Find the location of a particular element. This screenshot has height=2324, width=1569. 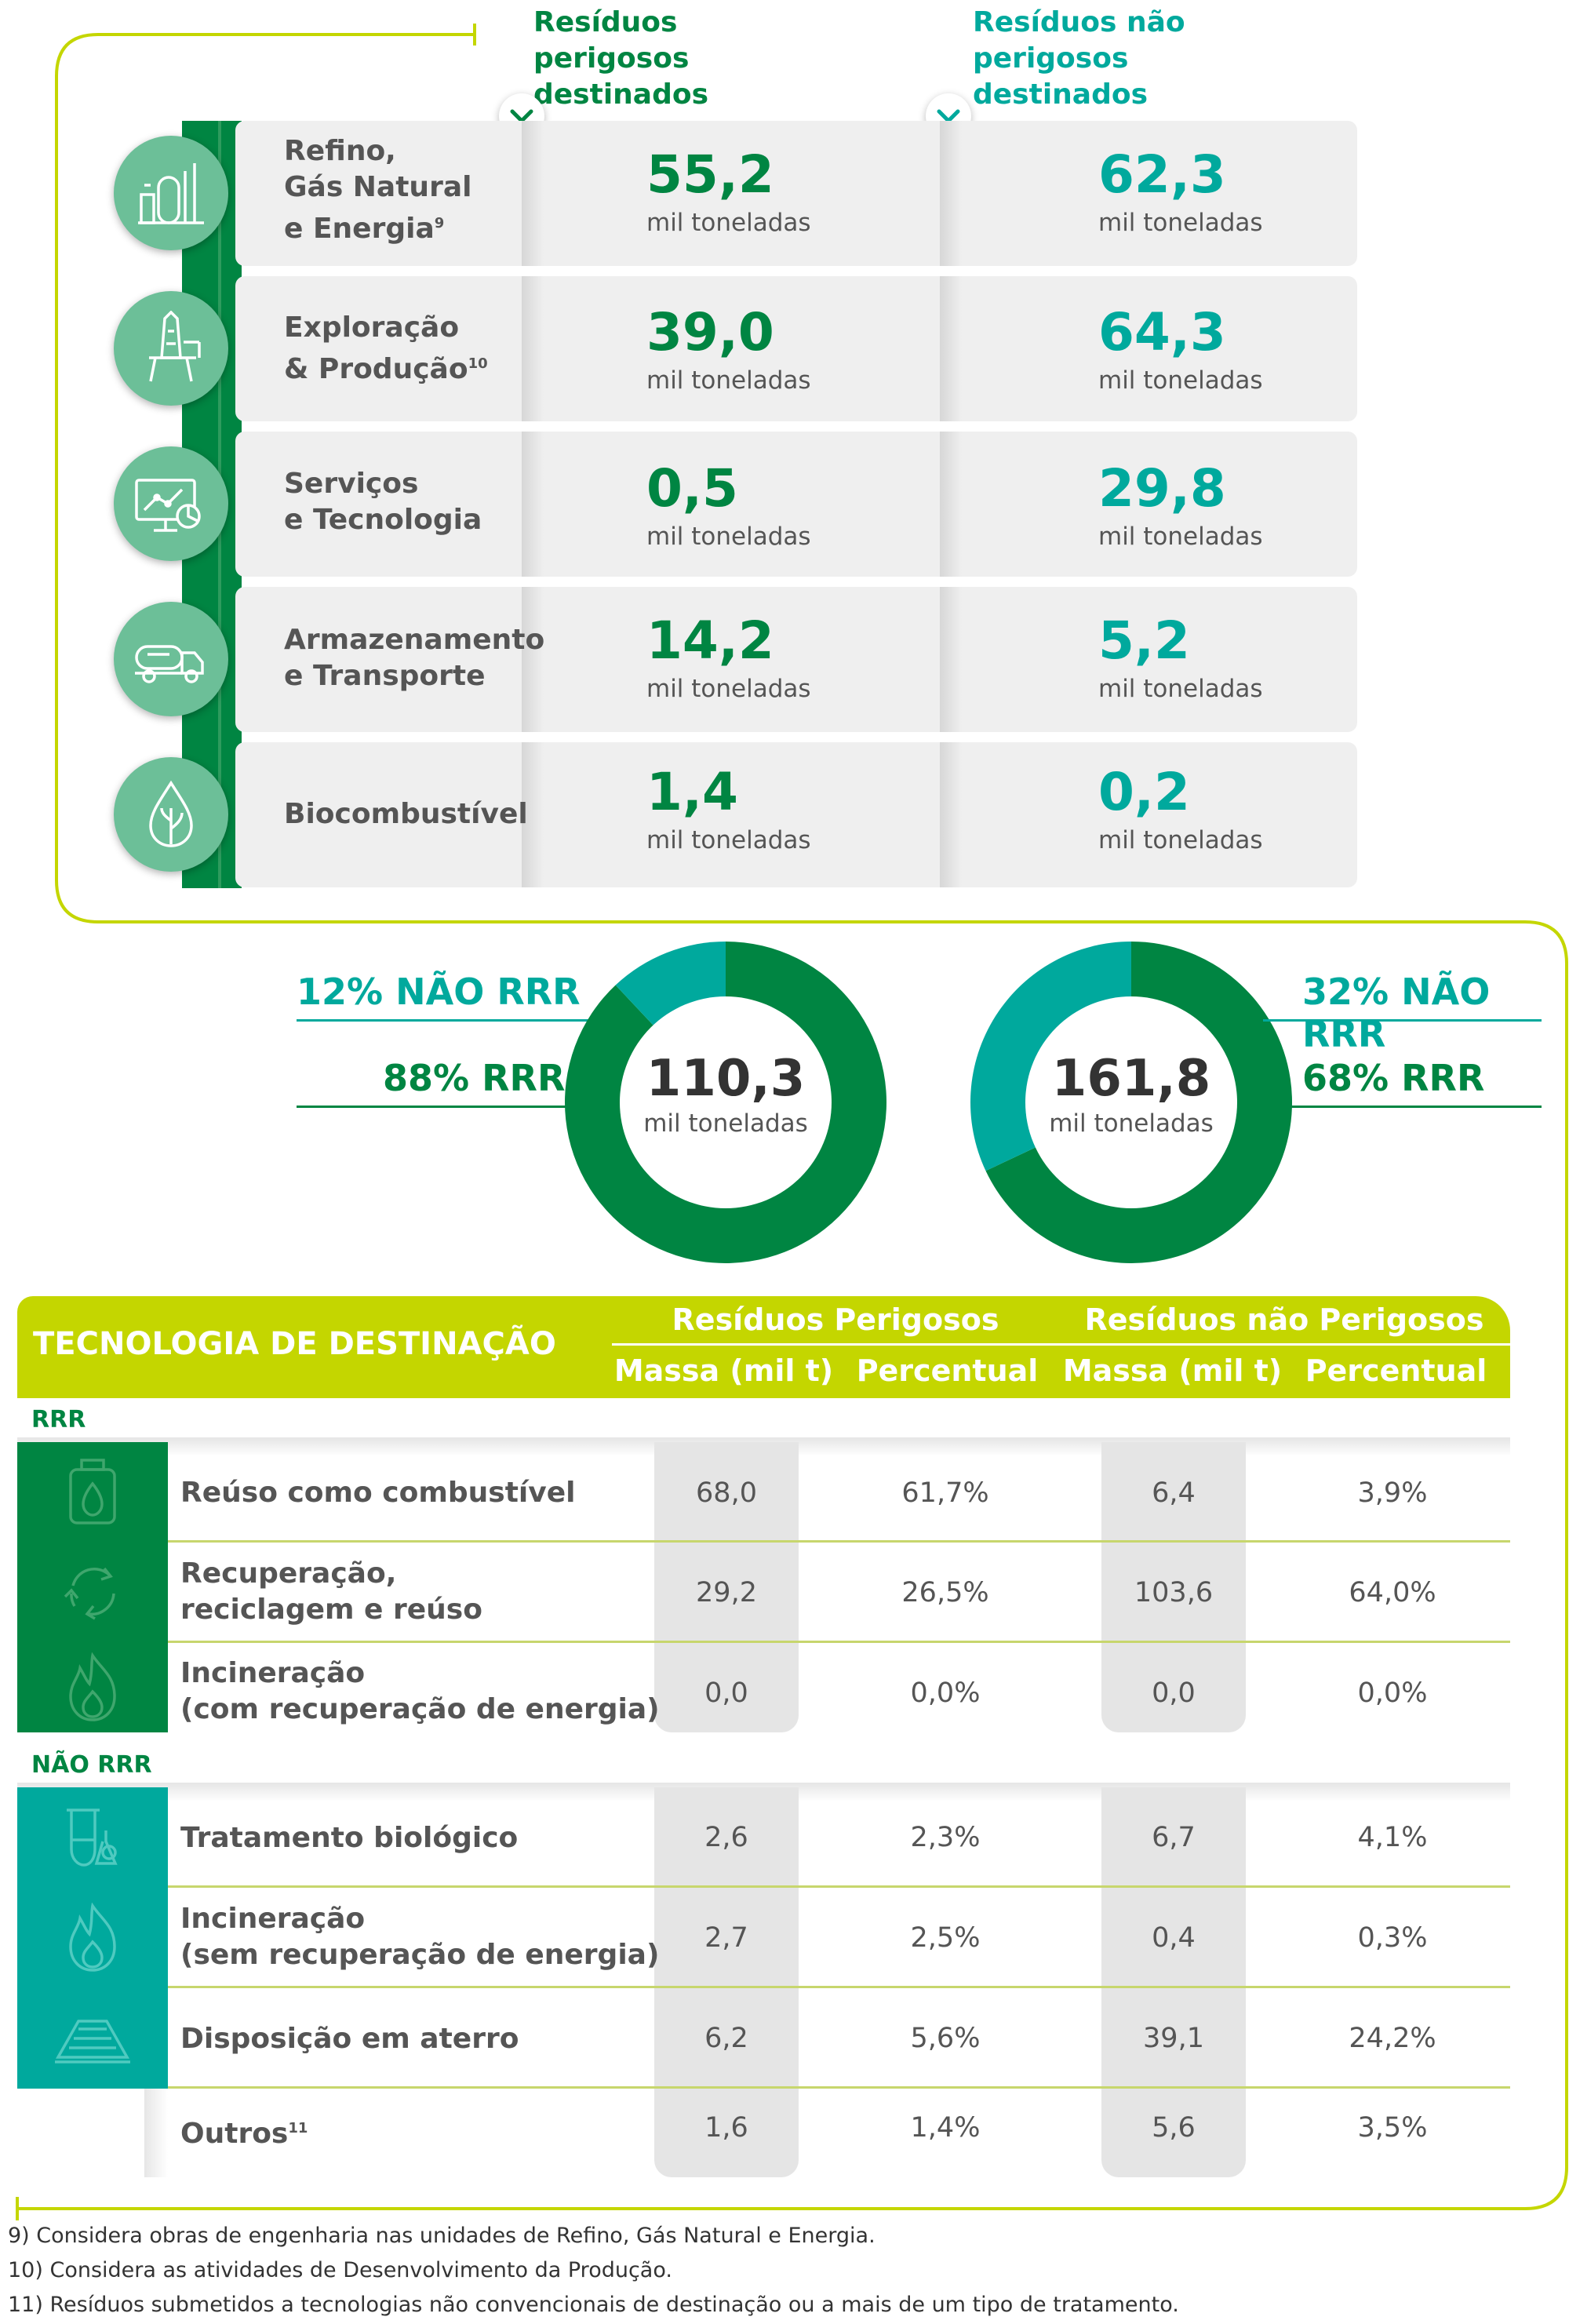

oil-platform-icon is located at coordinates (171, 349).